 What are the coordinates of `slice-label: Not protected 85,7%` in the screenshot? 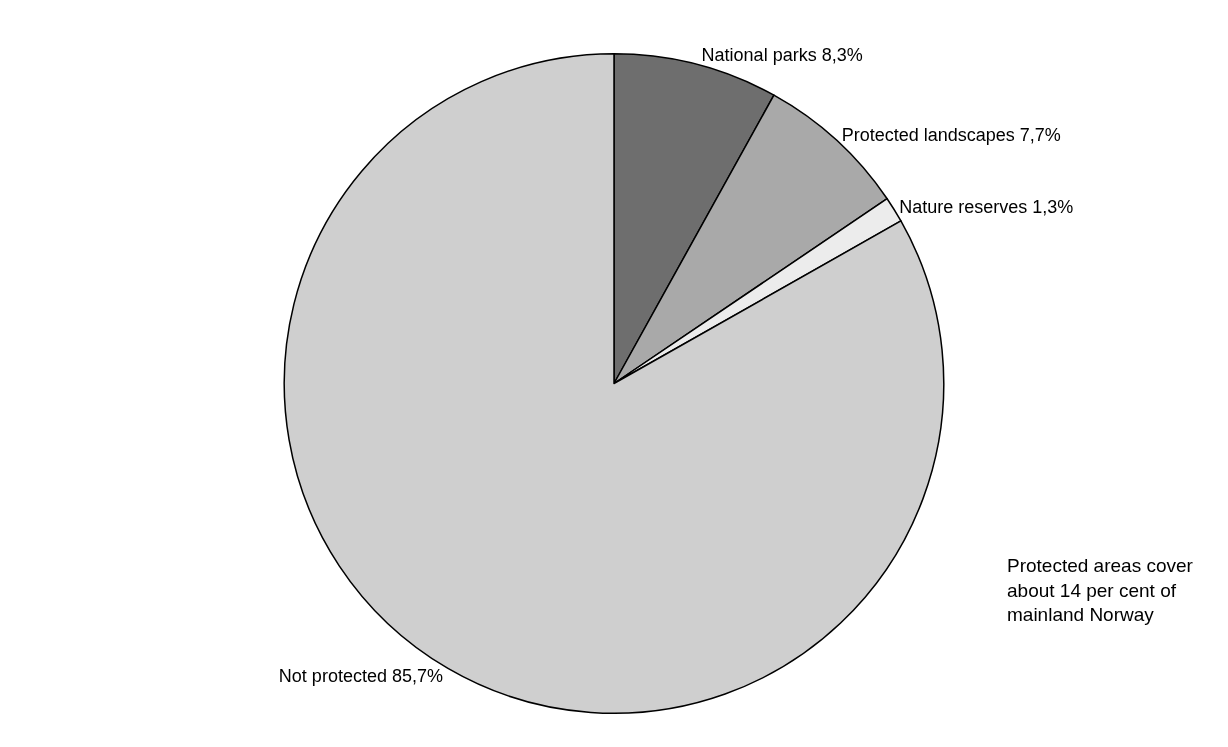 It's located at (360, 675).